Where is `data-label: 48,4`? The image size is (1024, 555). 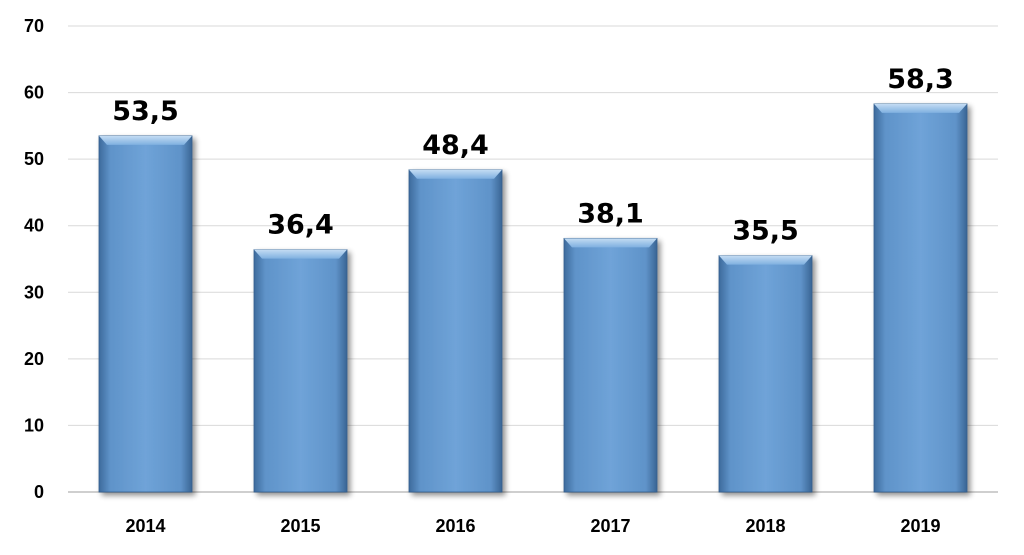 data-label: 48,4 is located at coordinates (455, 145).